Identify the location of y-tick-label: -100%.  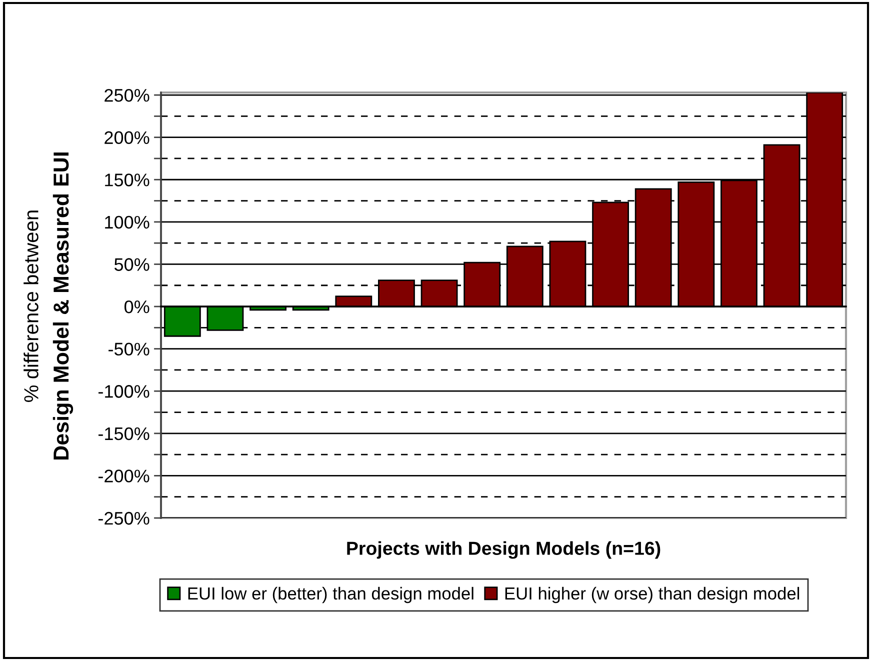
(124, 391).